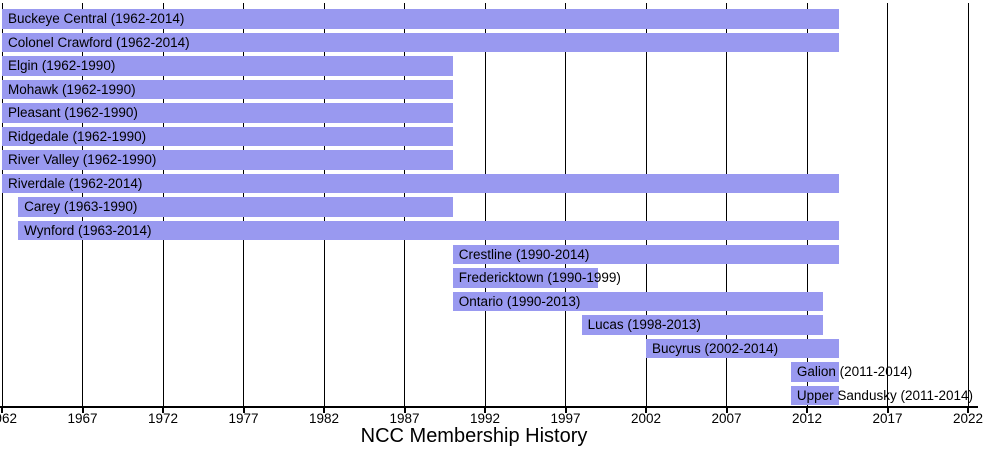 The width and height of the screenshot is (1000, 455). I want to click on x-tick-1977, so click(243, 409).